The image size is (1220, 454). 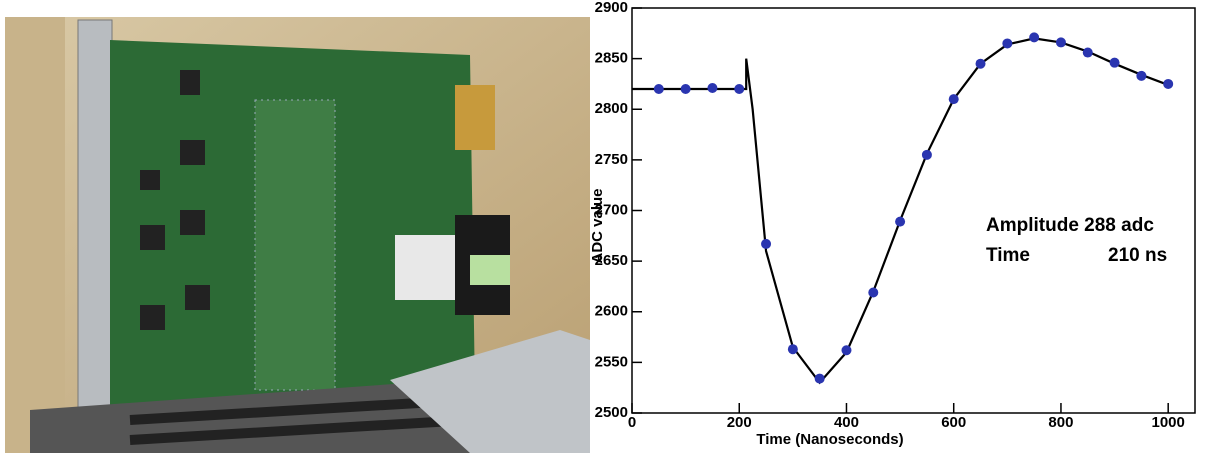 I want to click on y-tick-label: 2600, so click(x=611, y=311).